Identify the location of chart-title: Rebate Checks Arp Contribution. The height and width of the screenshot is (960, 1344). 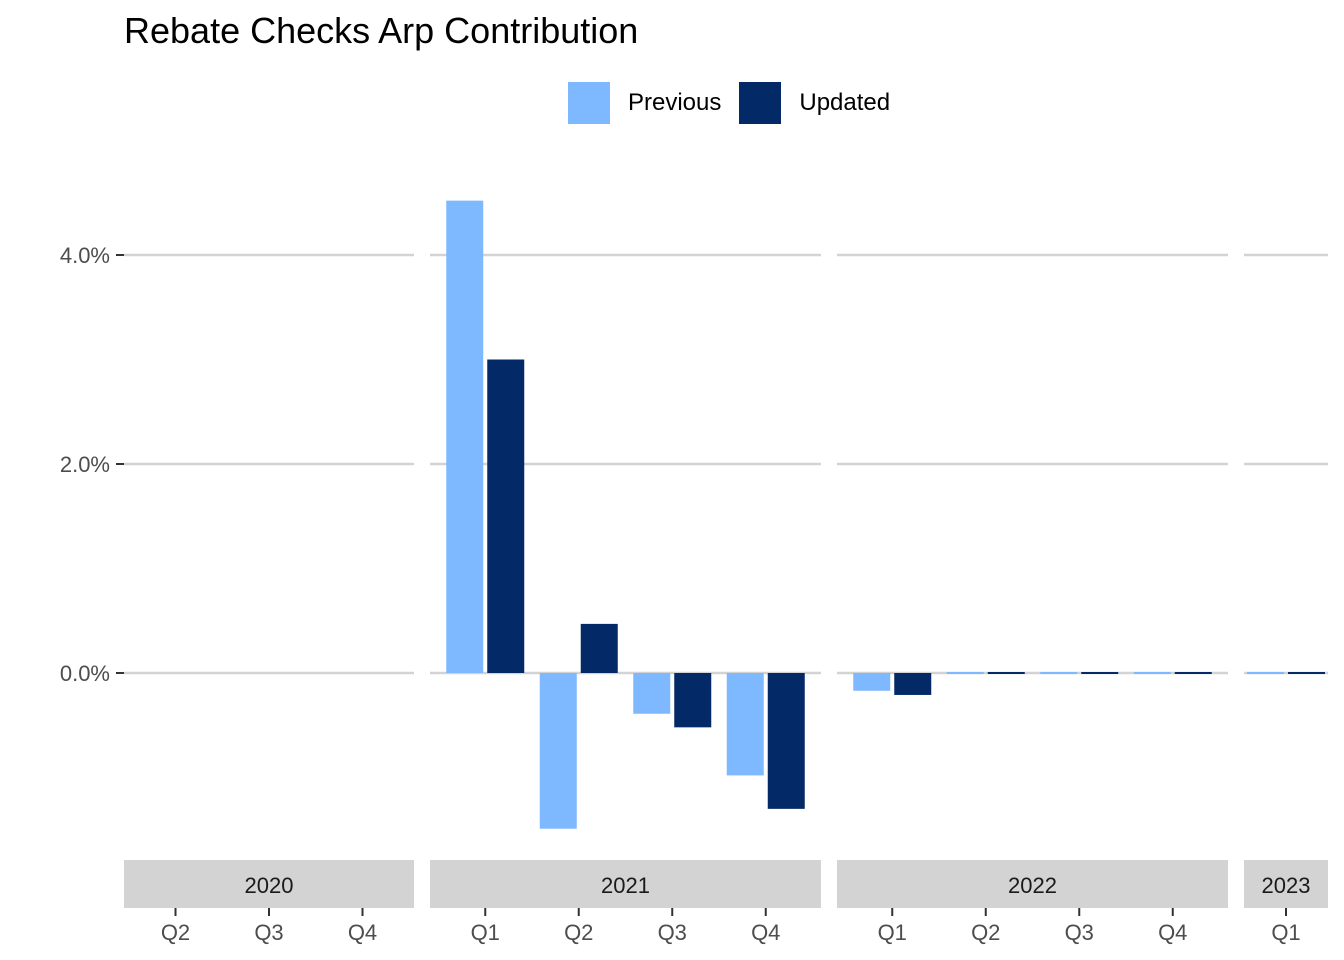
(381, 30).